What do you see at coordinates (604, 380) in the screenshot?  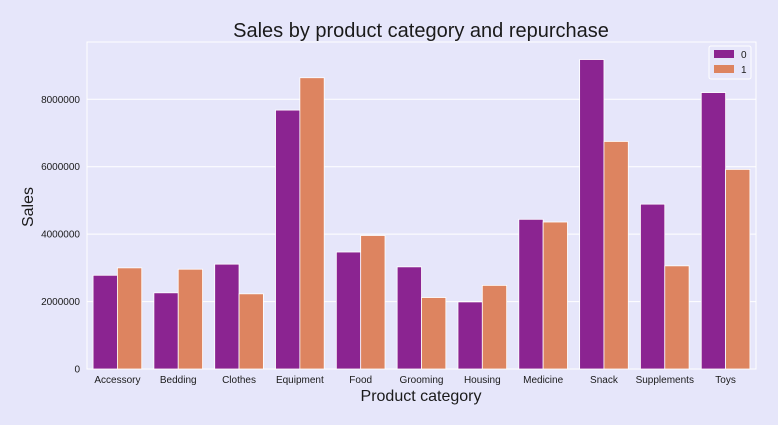 I see `x-tick-label-snack: Snack` at bounding box center [604, 380].